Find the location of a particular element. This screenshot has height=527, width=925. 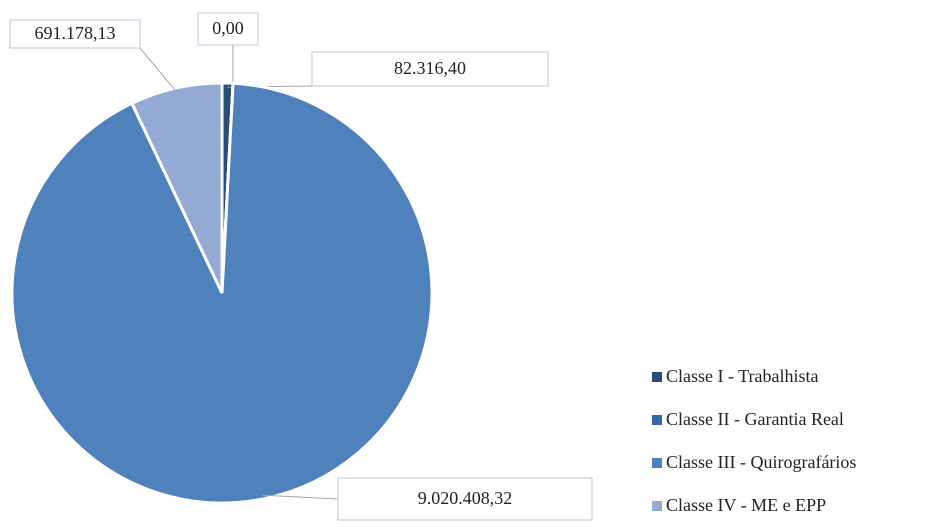

legend-label: Classe I - Trabalhista is located at coordinates (742, 376).